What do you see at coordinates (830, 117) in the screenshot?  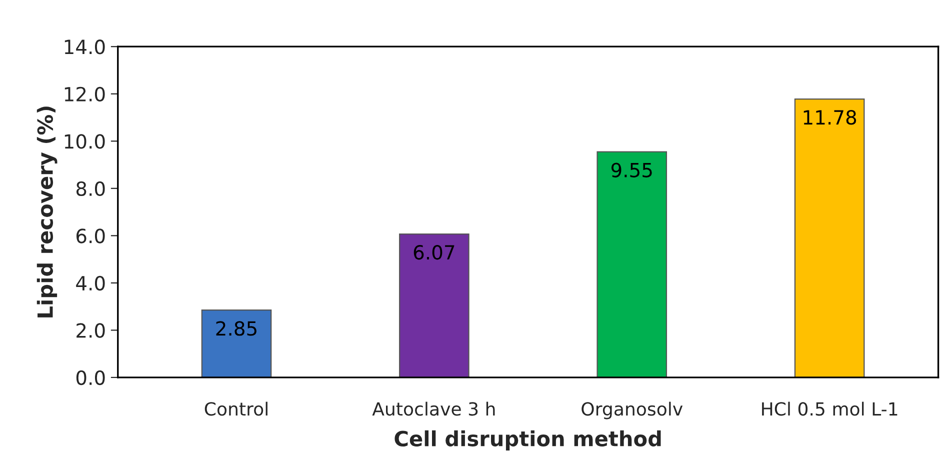 I see `data-label: 11.78` at bounding box center [830, 117].